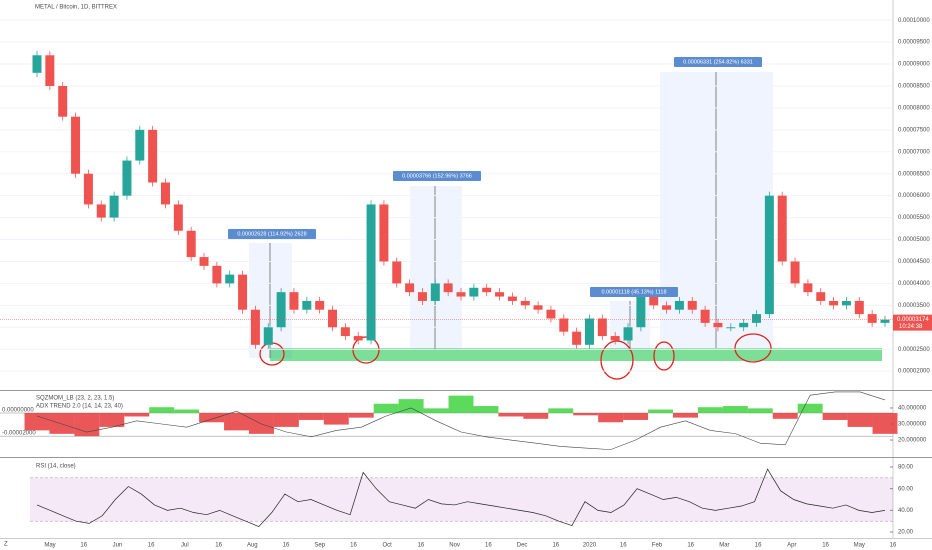 The height and width of the screenshot is (550, 932). Describe the element at coordinates (56, 467) in the screenshot. I see `indicator-title: RSI (14, close)` at that location.